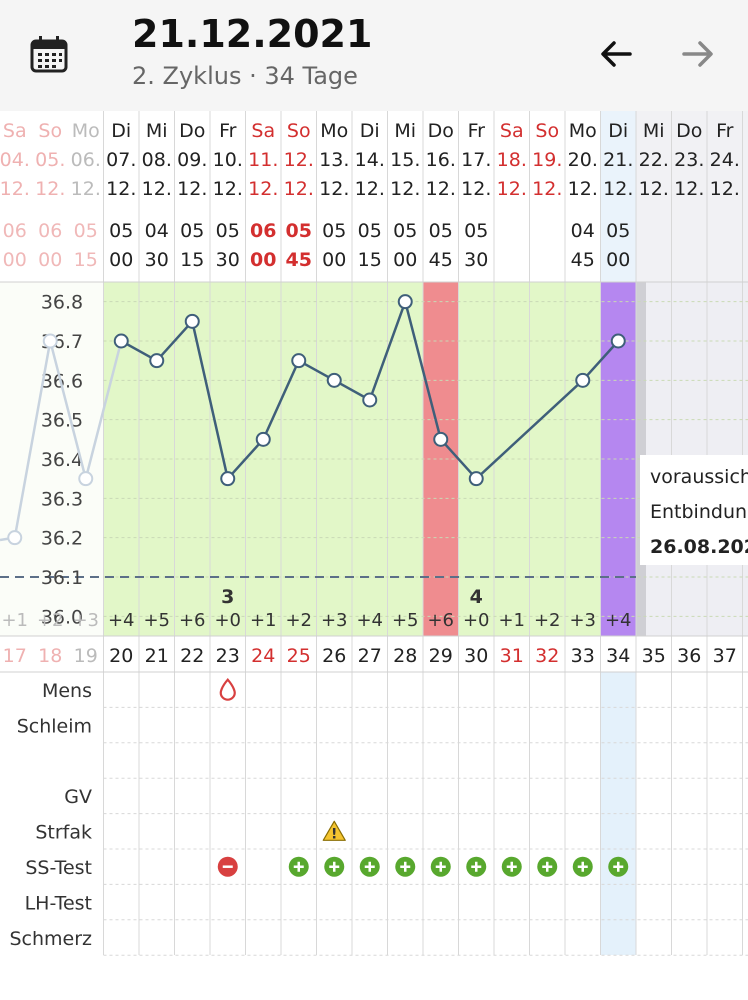 This screenshot has width=748, height=1000. I want to click on weekday-label: Mo, so click(86, 131).